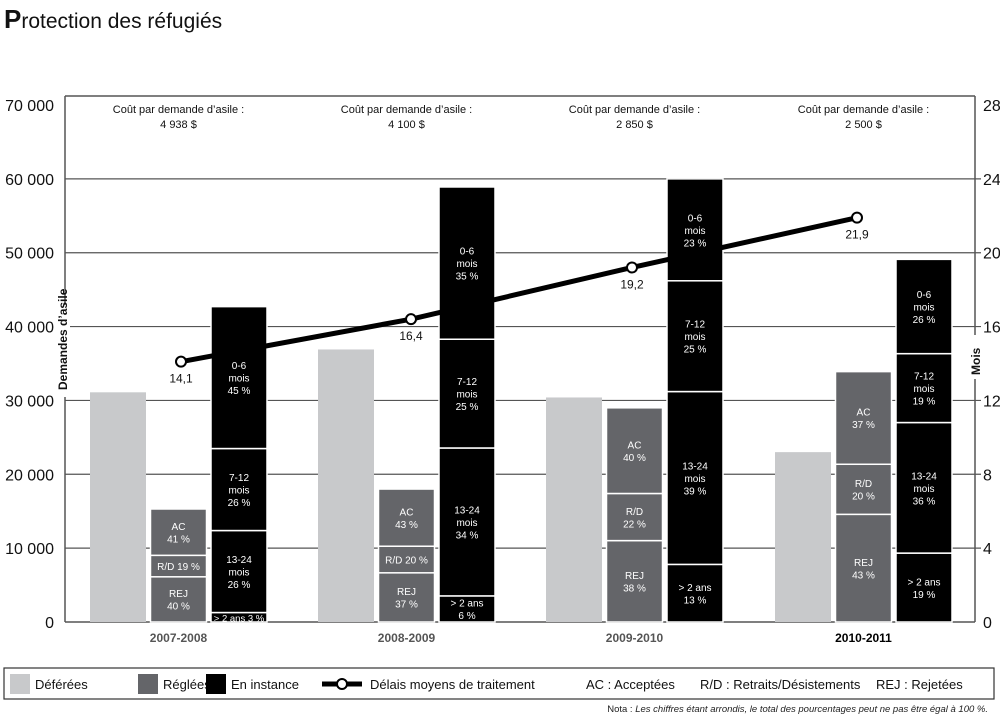 This screenshot has height=719, width=1000. I want to click on title-initial: P, so click(13, 19).